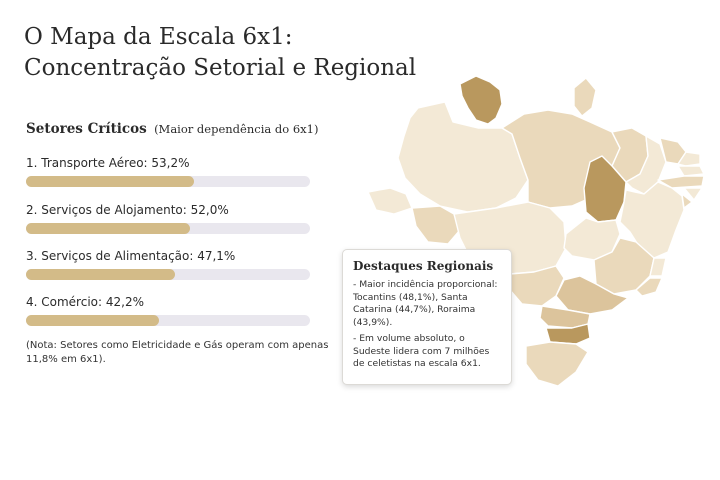  What do you see at coordinates (592, 239) in the screenshot?
I see `state-goias` at bounding box center [592, 239].